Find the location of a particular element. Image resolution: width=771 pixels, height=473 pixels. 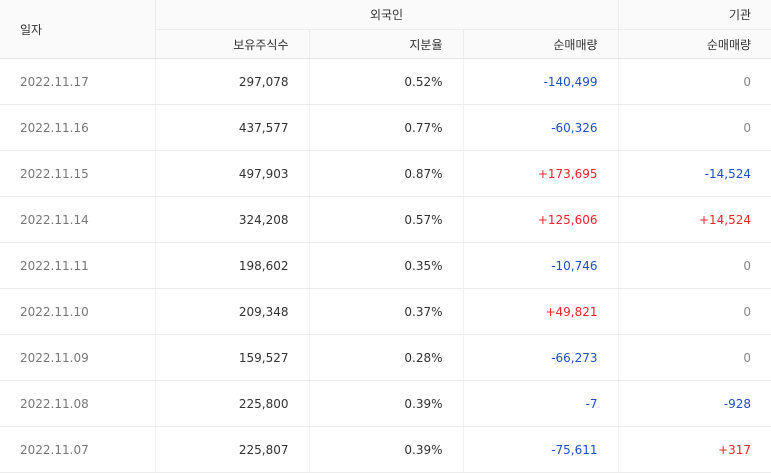

table-row: 2022.11.16 437,577 0.77% -60,326 0 is located at coordinates (385, 127).